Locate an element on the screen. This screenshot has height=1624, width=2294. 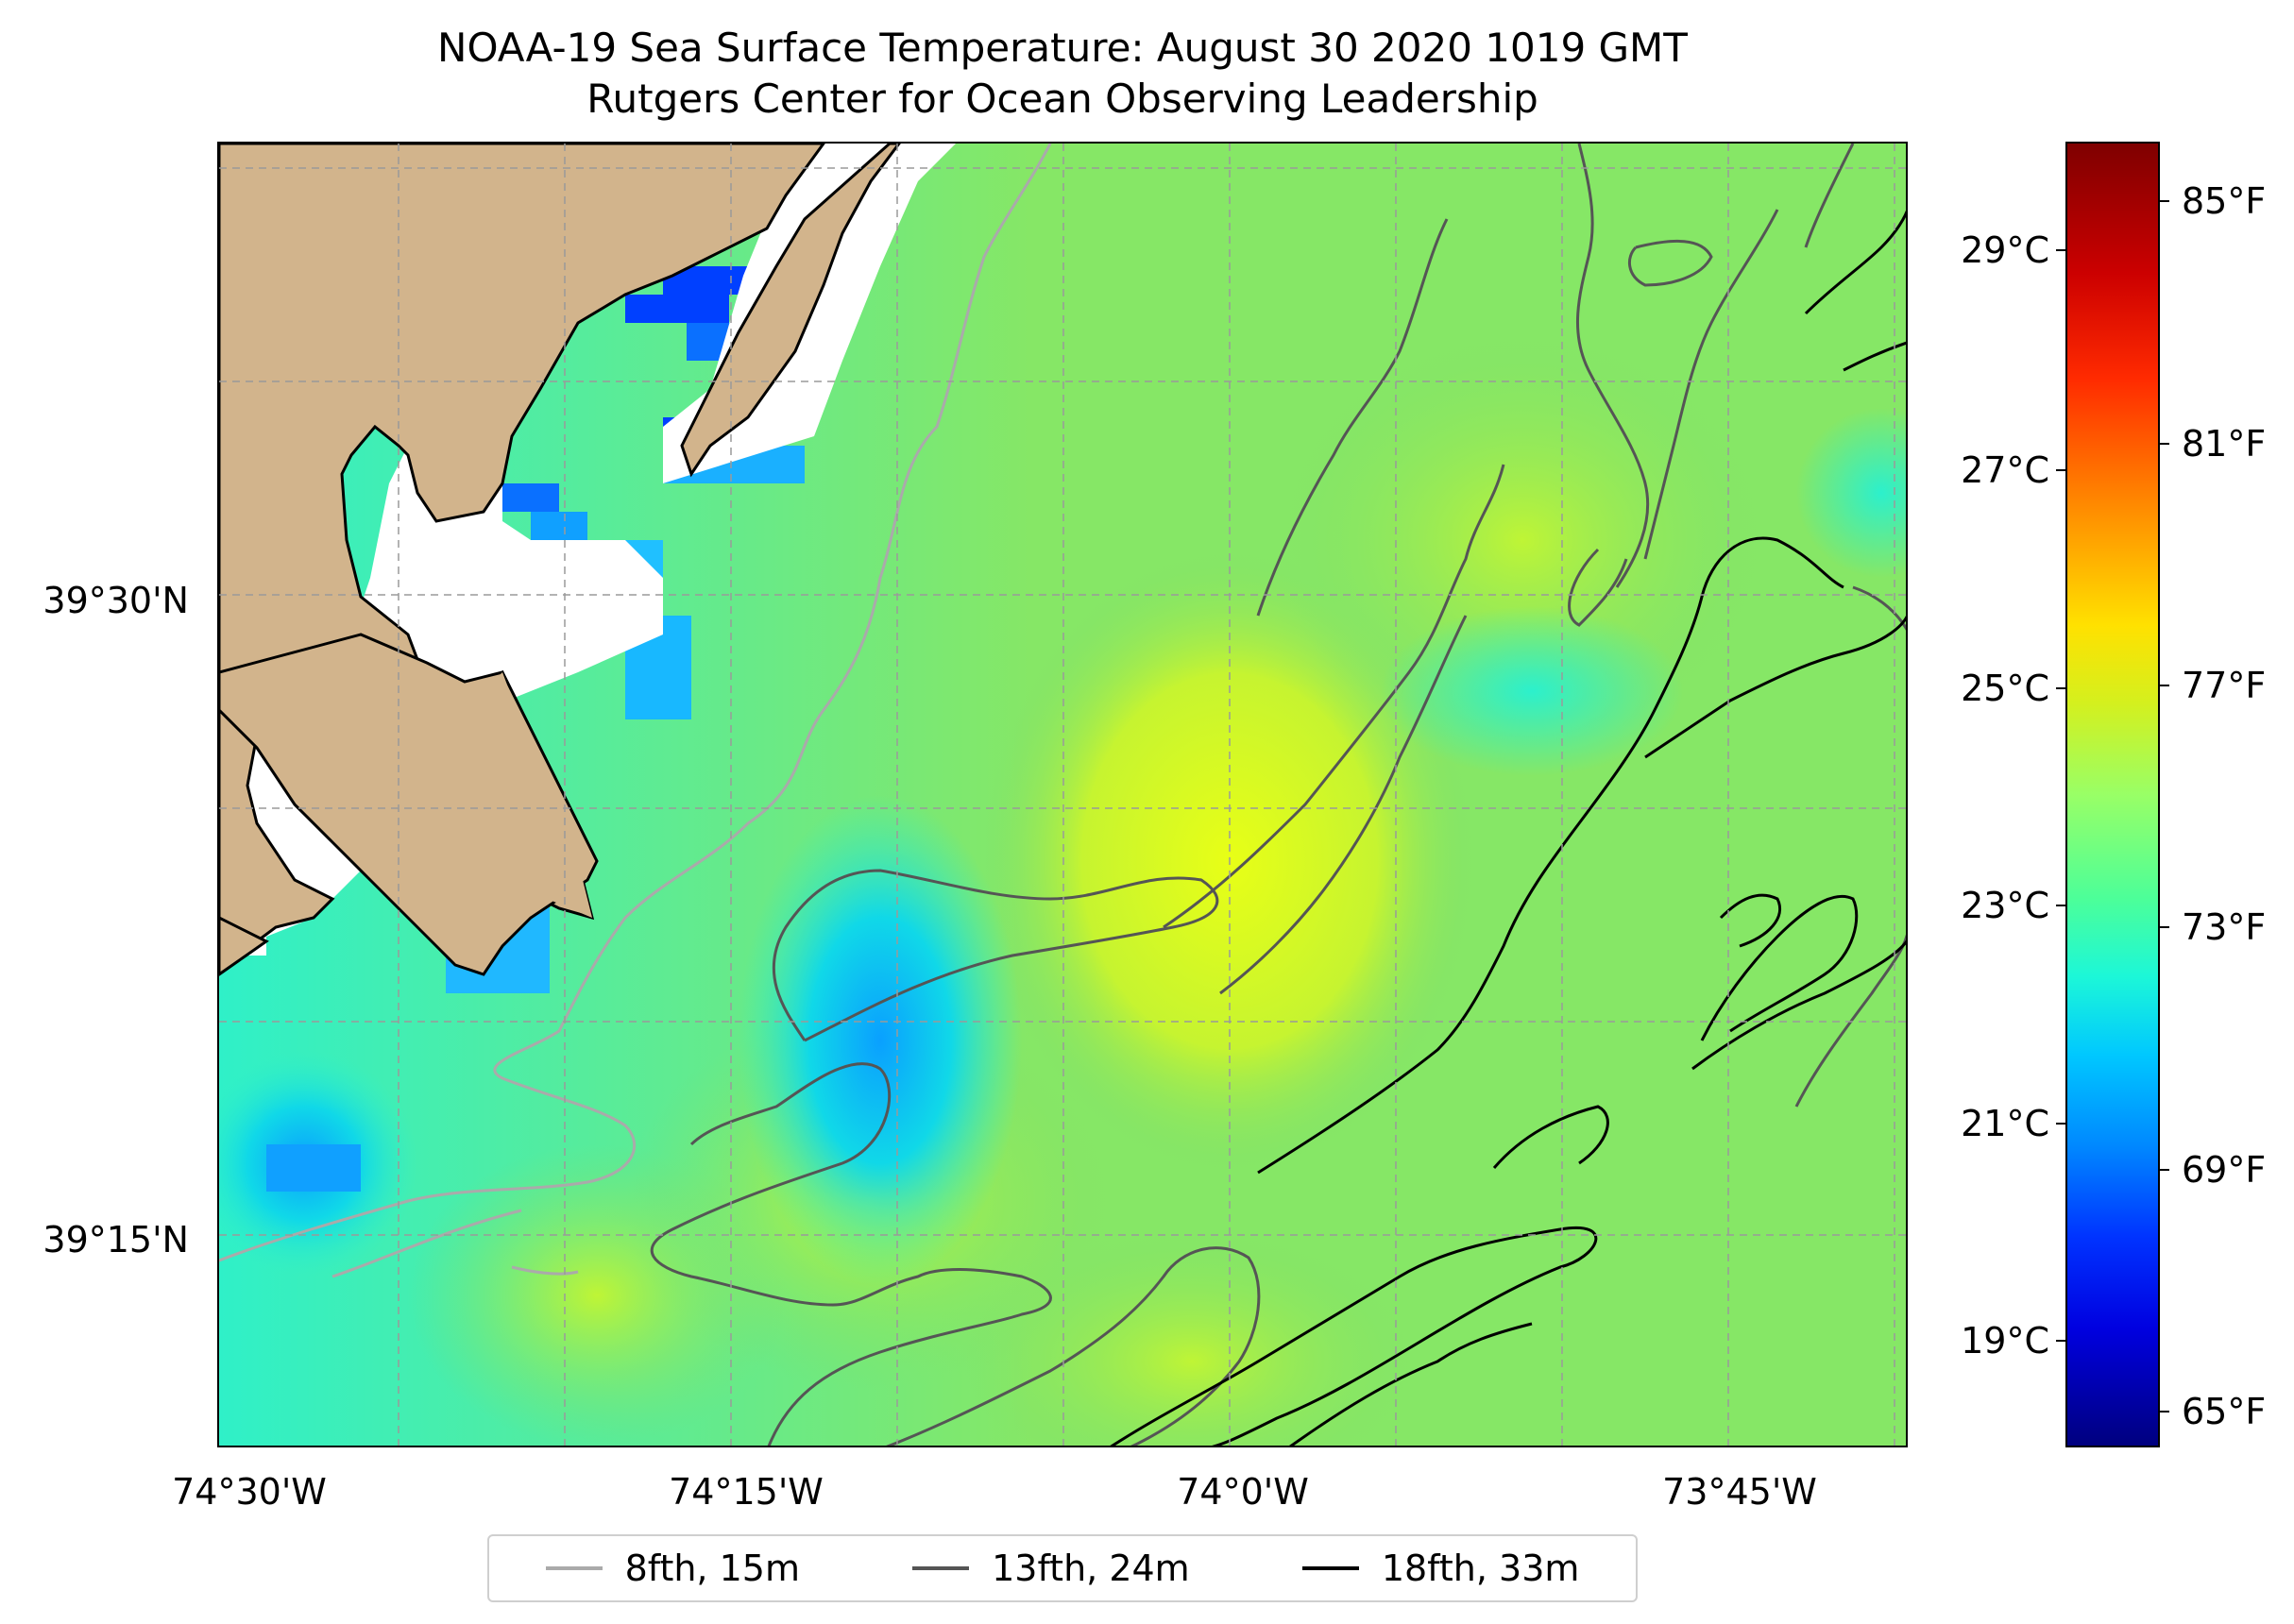
legend-label: 13fth, 24m is located at coordinates (1091, 1568).